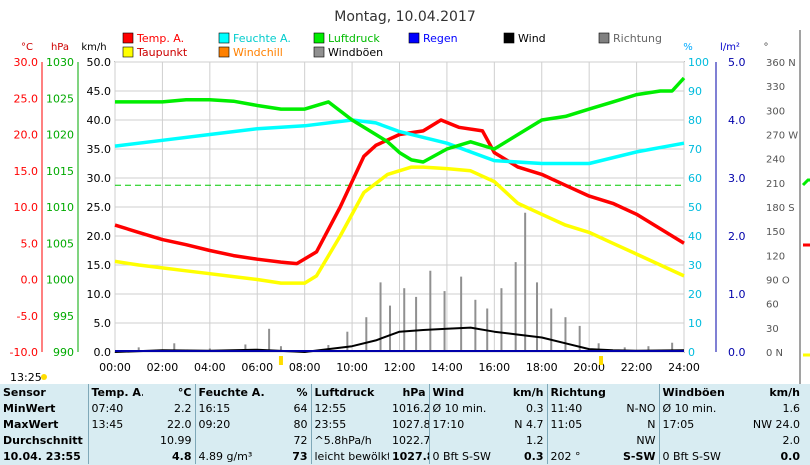  What do you see at coordinates (772, 305) in the screenshot?
I see `tick-label-direction: 60` at bounding box center [772, 305].